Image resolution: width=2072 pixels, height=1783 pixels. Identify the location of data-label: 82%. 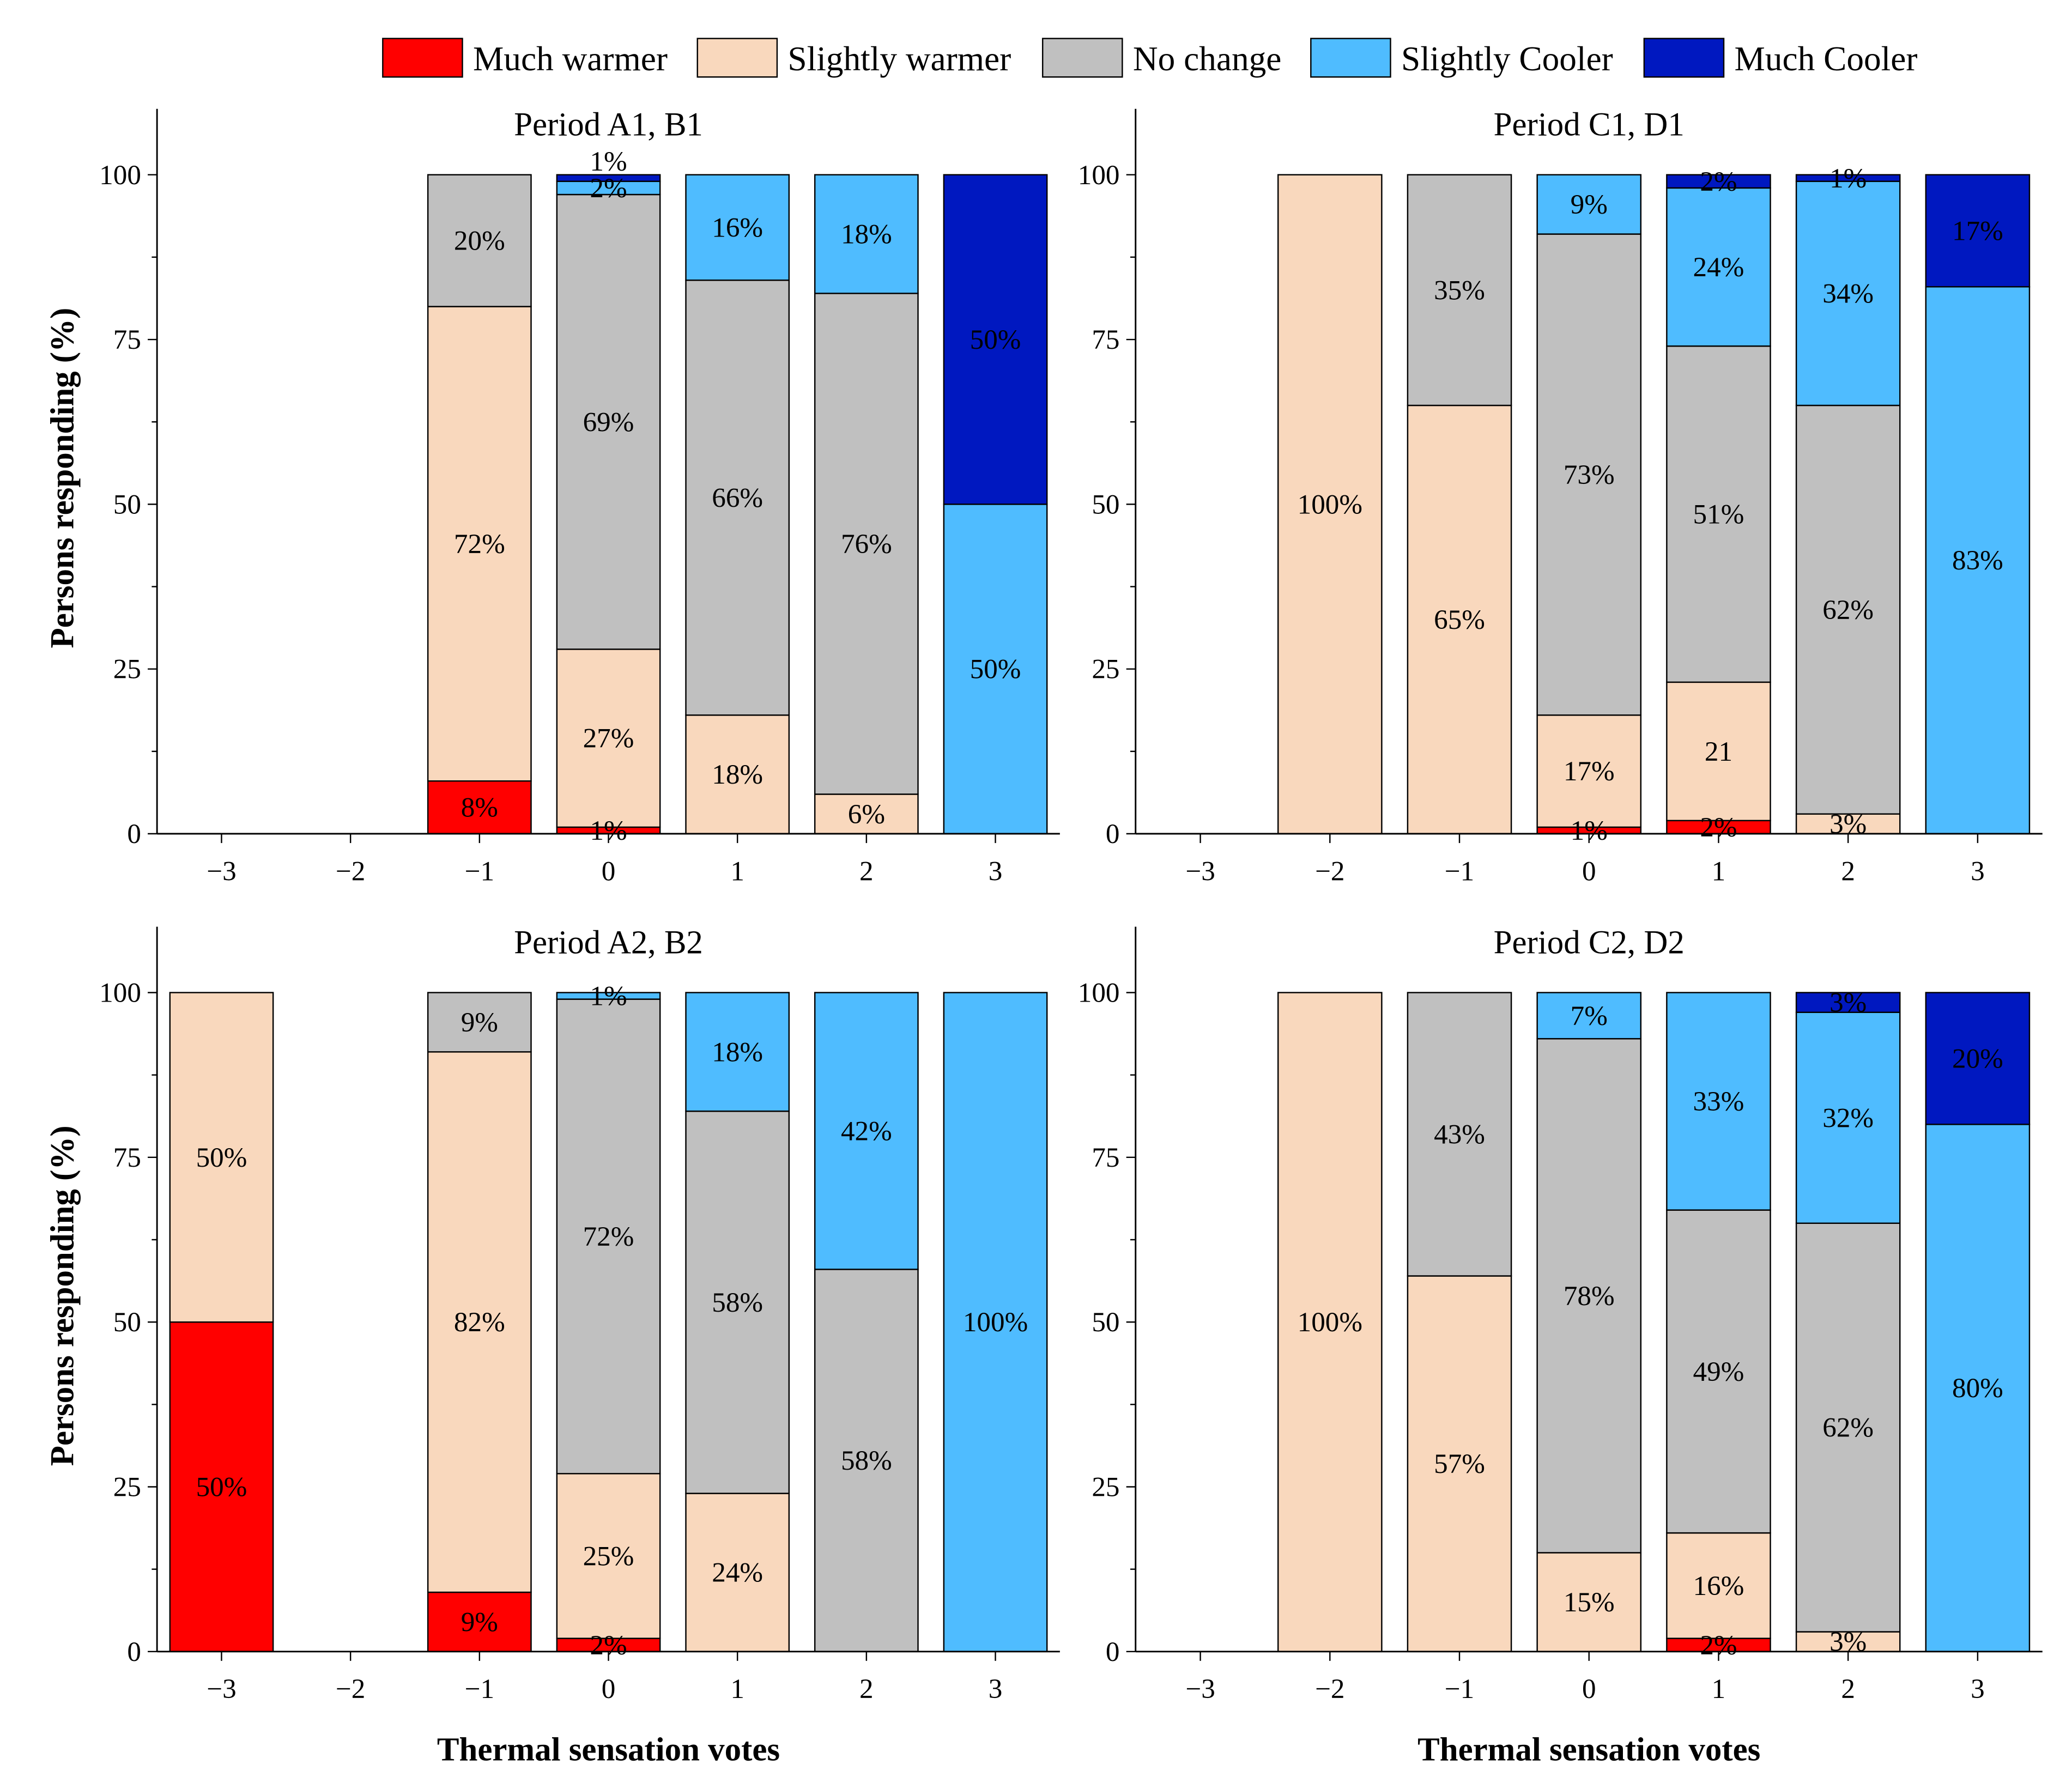
(479, 1322).